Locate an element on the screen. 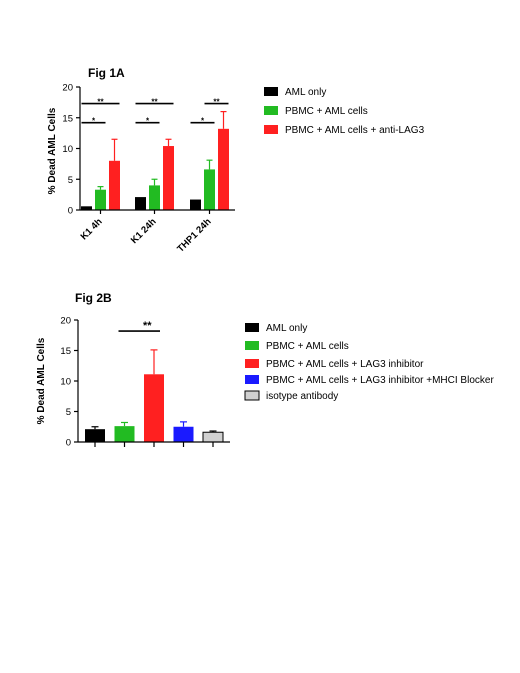 This screenshot has height=673, width=520. legend-swatch-isotype is located at coordinates (252, 395).